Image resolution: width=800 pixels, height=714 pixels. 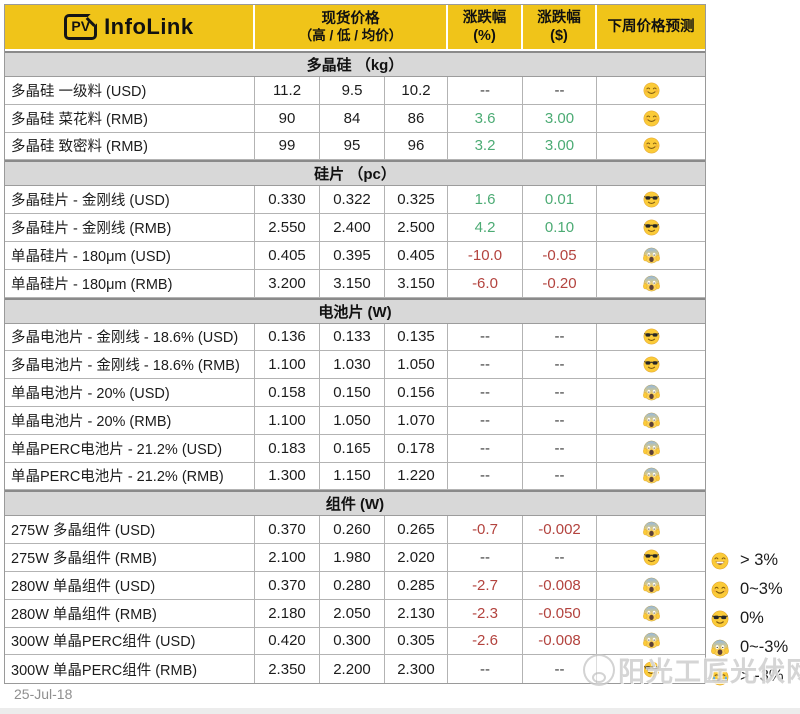 What do you see at coordinates (352, 448) in the screenshot?
I see `price-low: 0.165` at bounding box center [352, 448].